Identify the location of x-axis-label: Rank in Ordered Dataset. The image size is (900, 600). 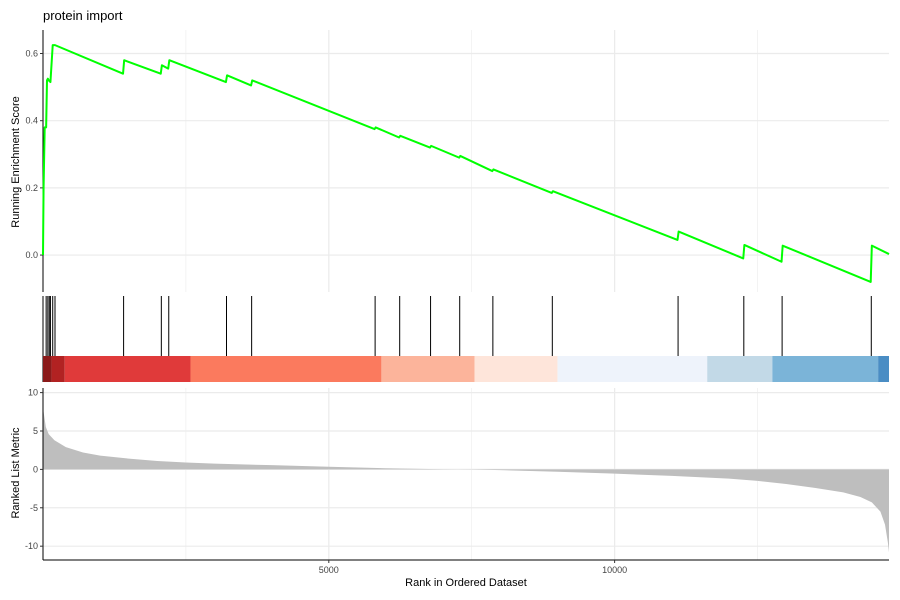
(466, 583).